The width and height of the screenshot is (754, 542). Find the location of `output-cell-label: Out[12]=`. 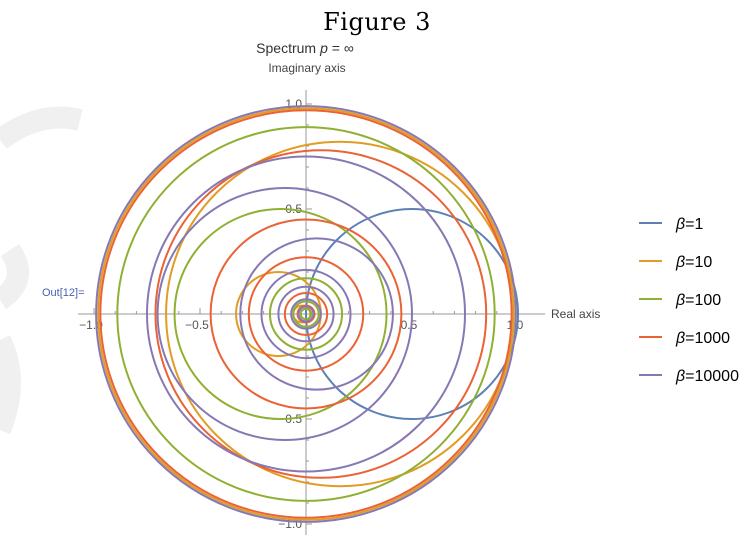

output-cell-label: Out[12]= is located at coordinates (63, 293).